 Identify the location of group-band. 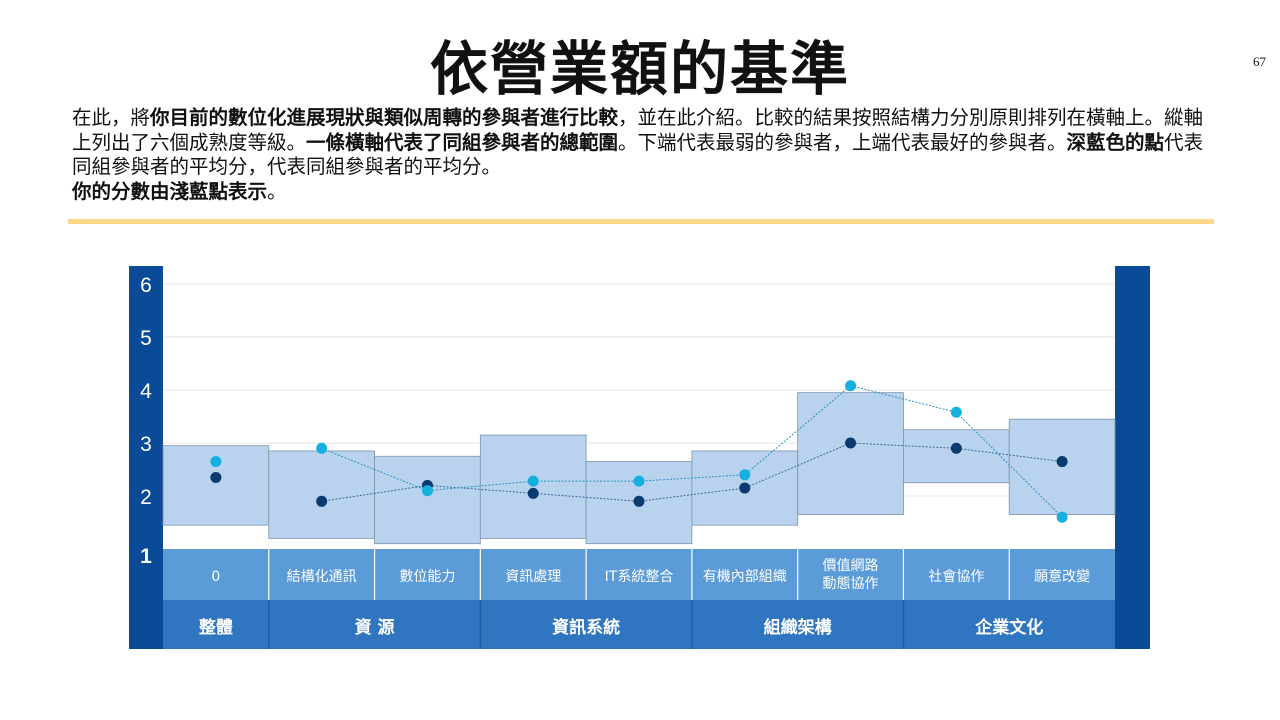
(639, 624).